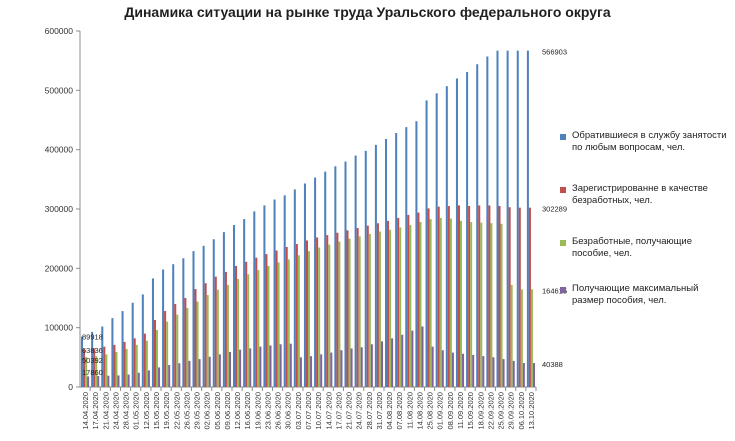  Describe the element at coordinates (430, 411) in the screenshot. I see `x-tick-label: 25.08.2020` at that location.